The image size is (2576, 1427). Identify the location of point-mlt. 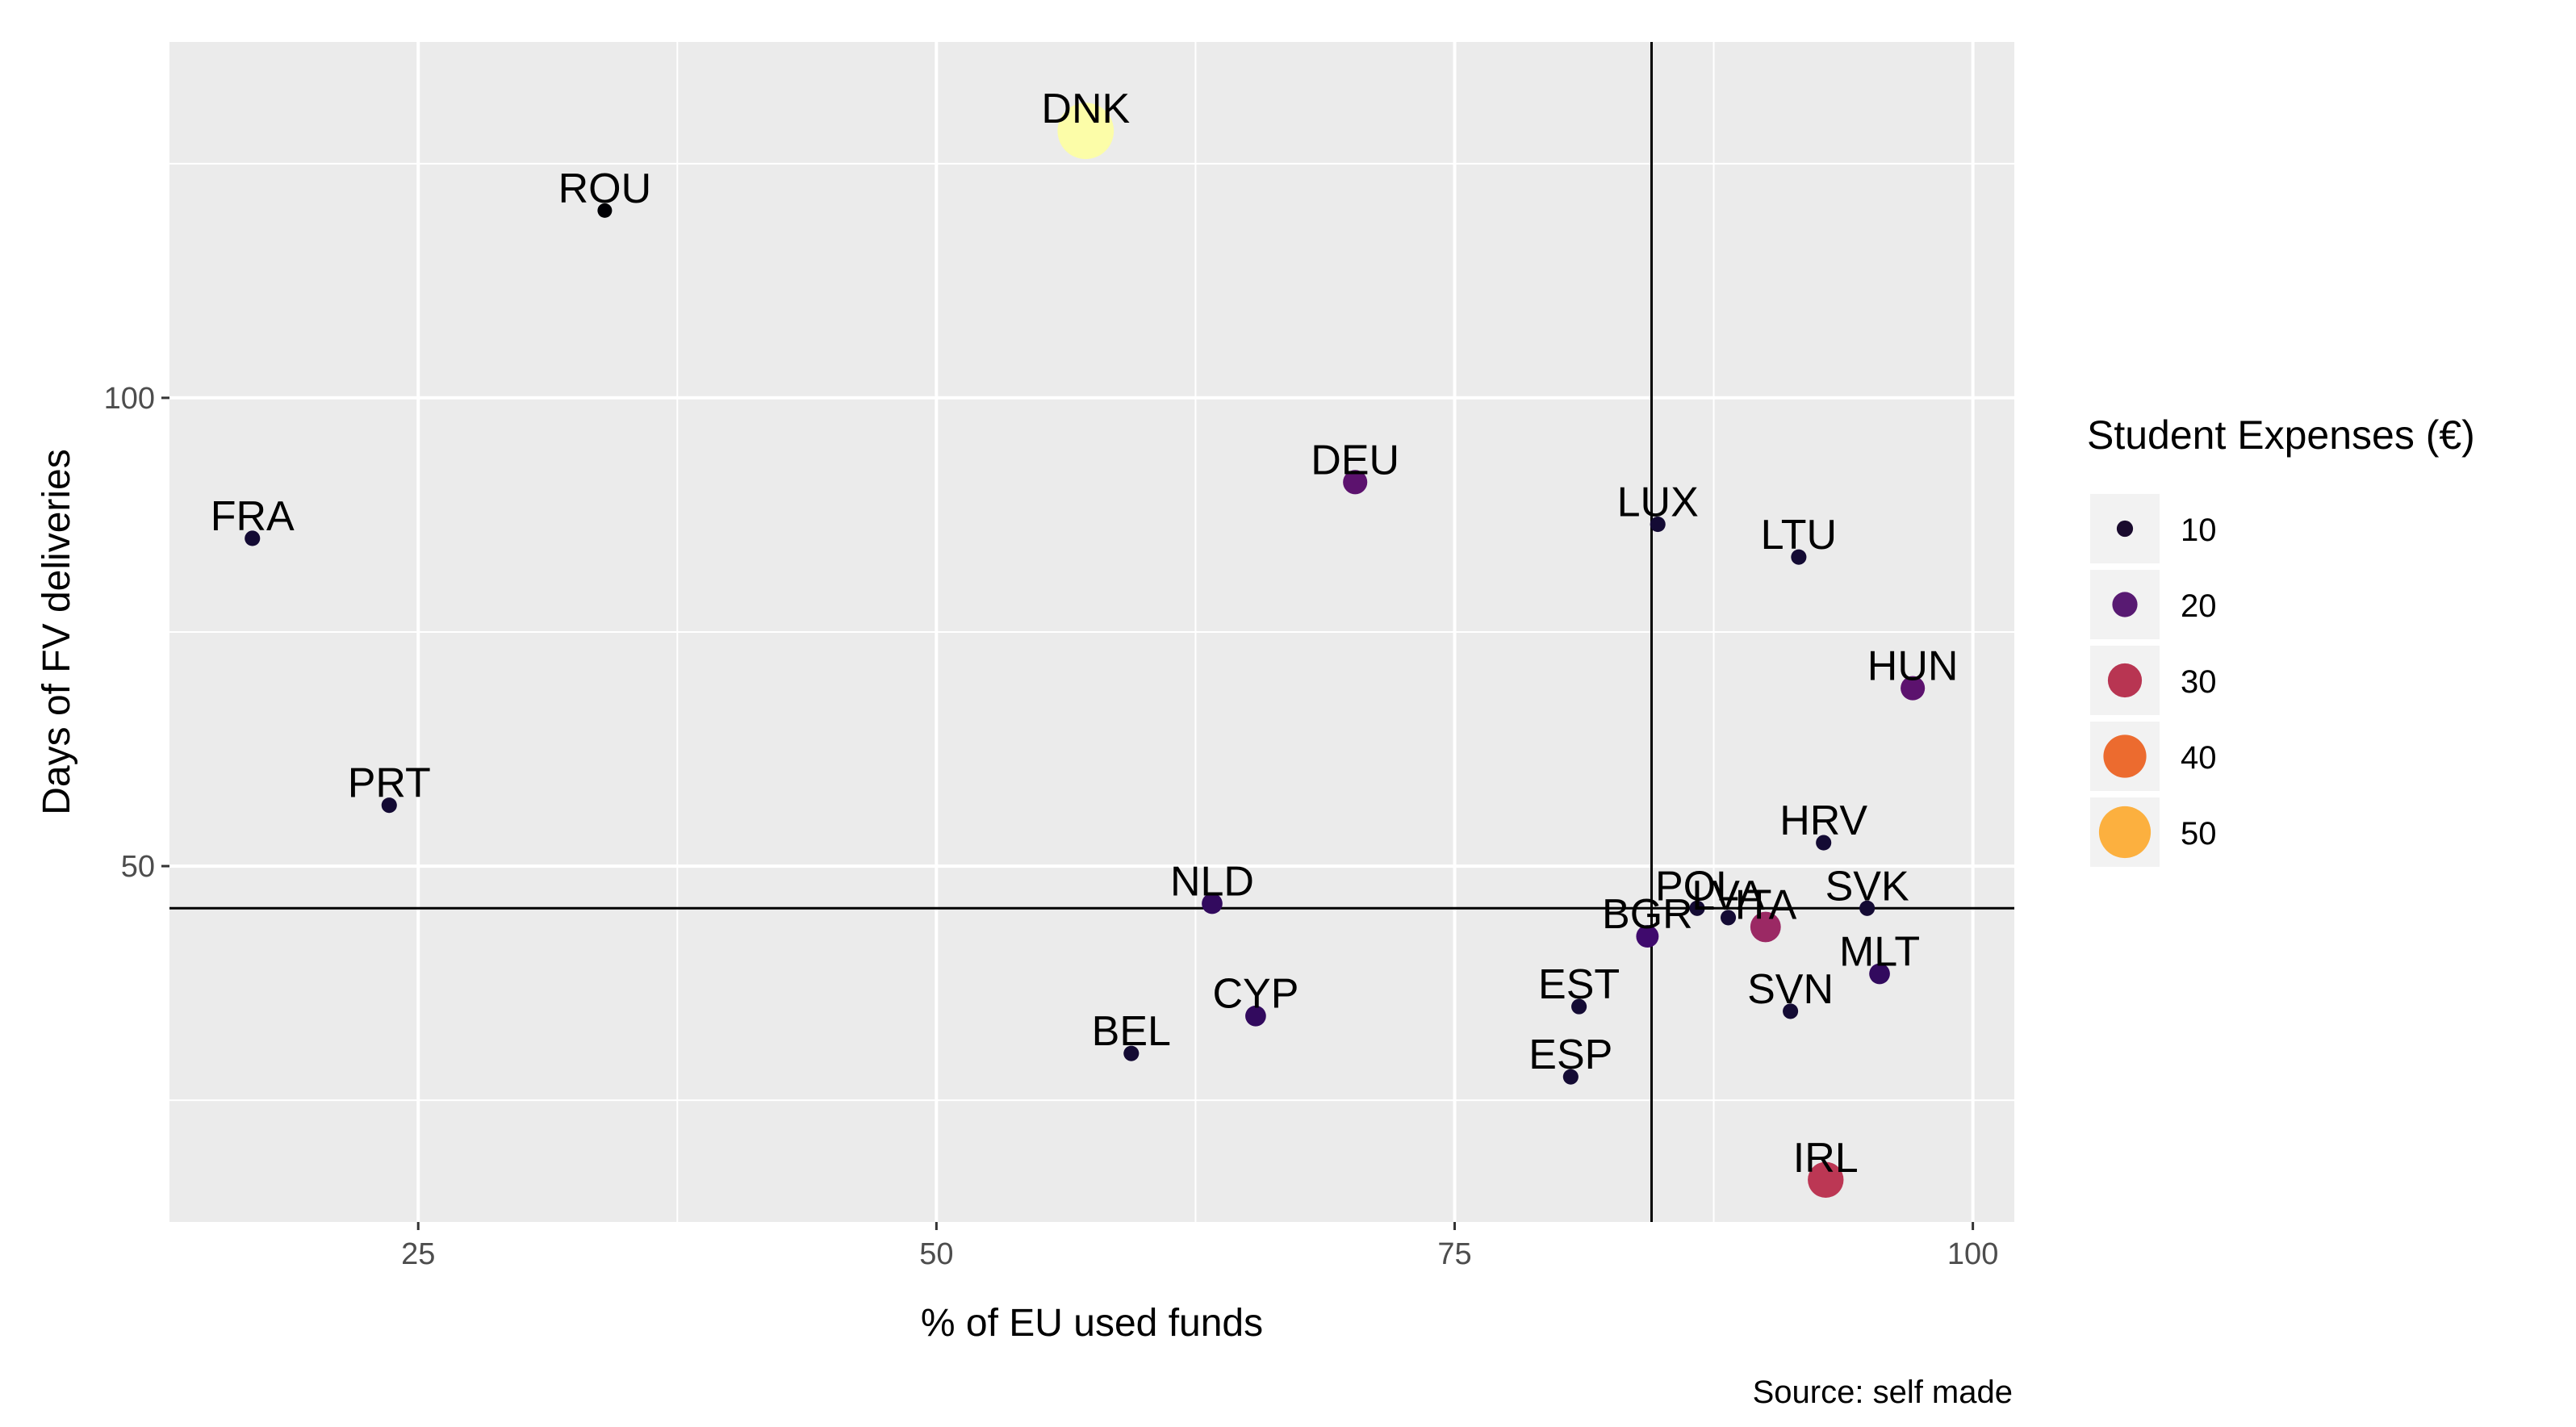
(1879, 974).